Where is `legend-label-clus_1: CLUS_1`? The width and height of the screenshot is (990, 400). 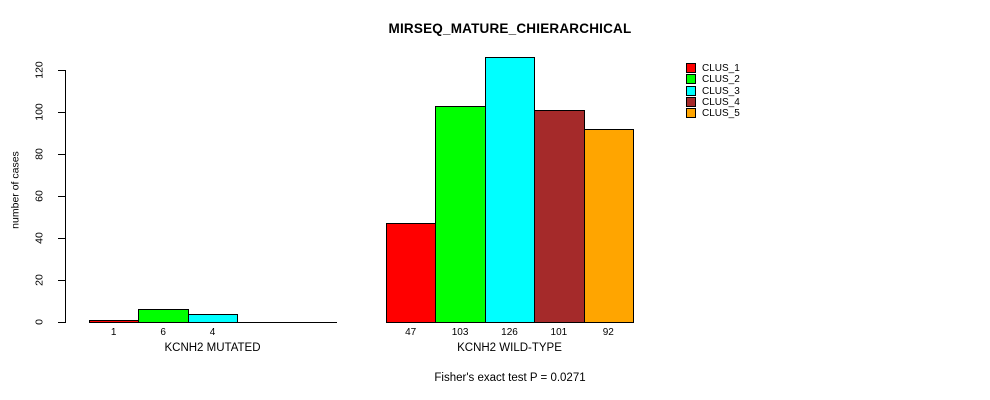
legend-label-clus_1: CLUS_1 is located at coordinates (721, 68).